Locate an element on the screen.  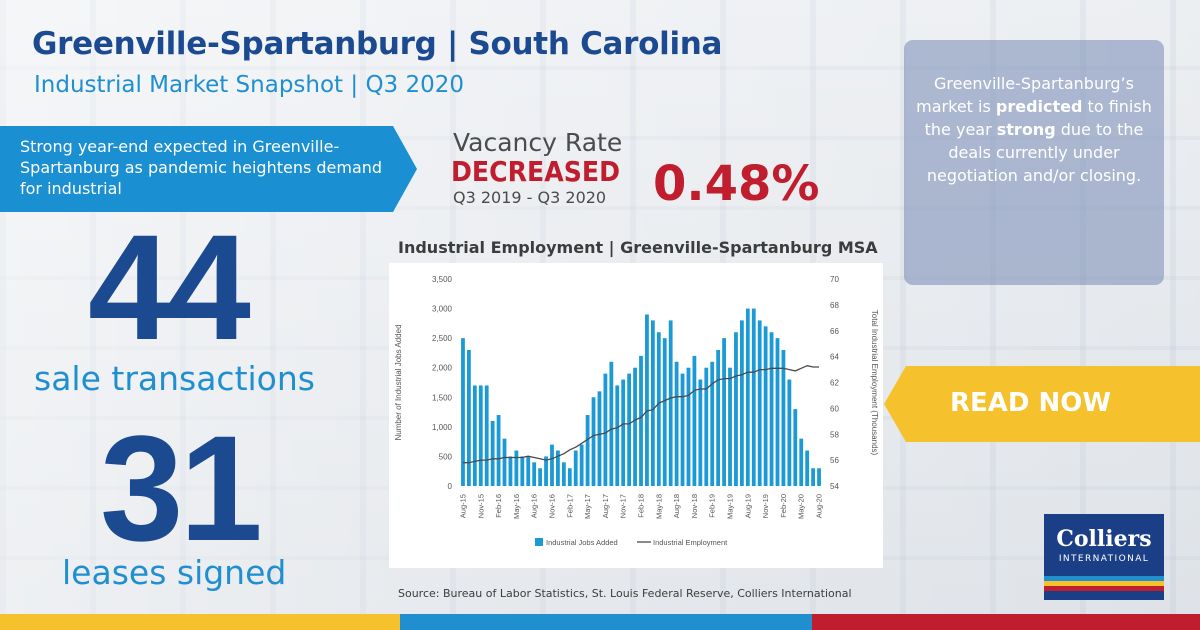
x-tick-label: Nov-15 is located at coordinates (480, 506).